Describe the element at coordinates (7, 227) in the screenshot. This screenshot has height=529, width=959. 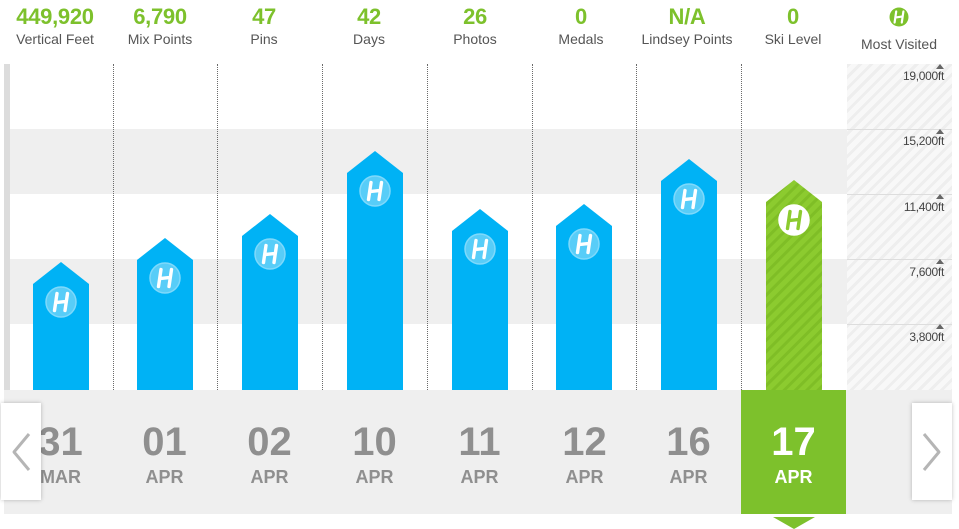
I see `chart-edge` at that location.